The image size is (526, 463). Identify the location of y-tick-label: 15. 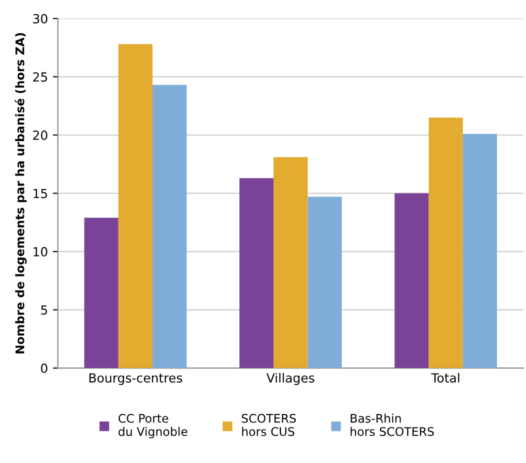
(41, 193).